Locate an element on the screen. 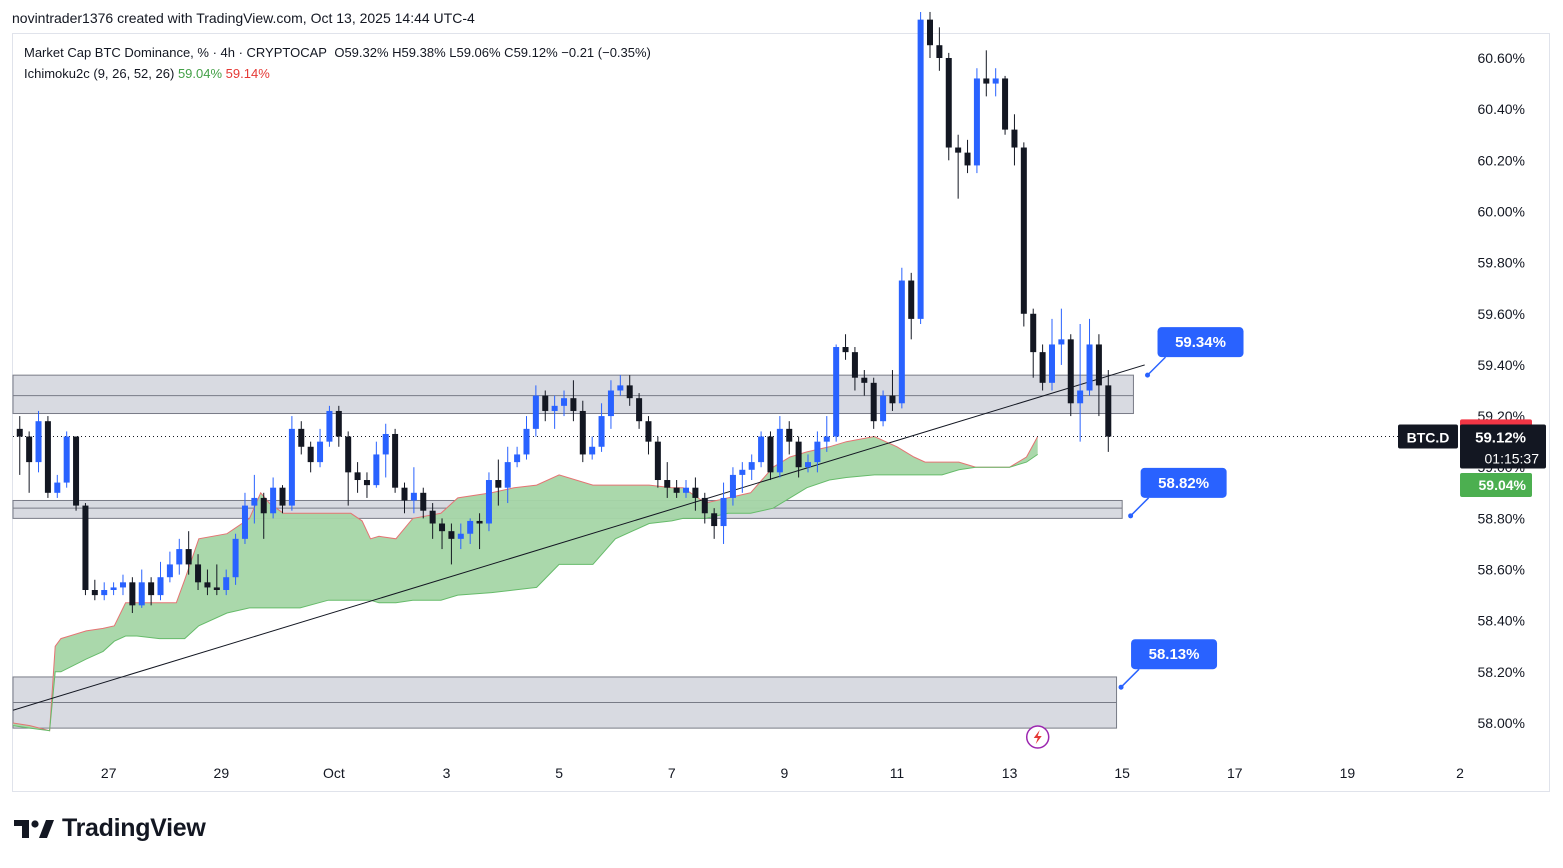 Image resolution: width=1563 pixels, height=868 pixels. indicator-bottom-price-text: 59.04% is located at coordinates (1503, 485).